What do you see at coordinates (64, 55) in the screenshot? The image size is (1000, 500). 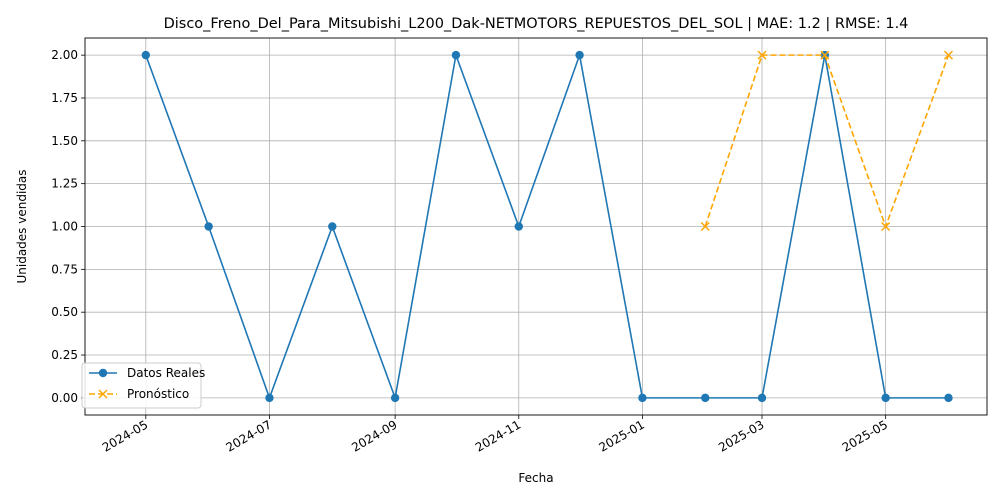 I see `y-tick-label: 2.00` at bounding box center [64, 55].